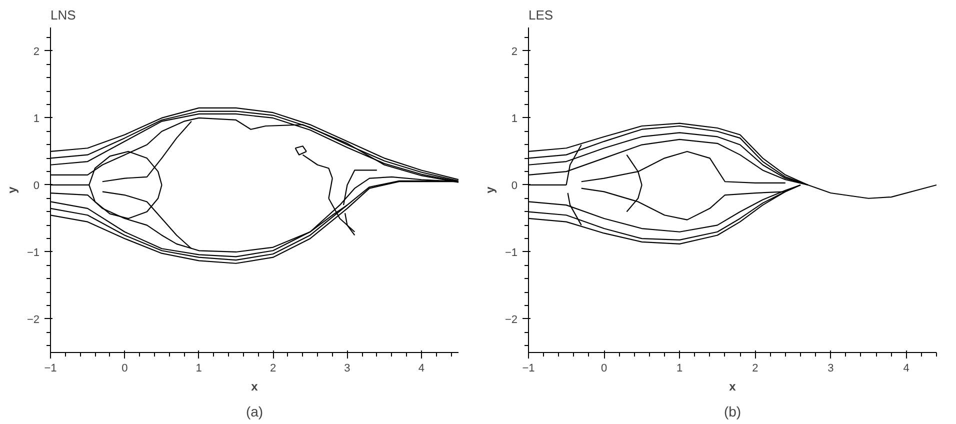  Describe the element at coordinates (541, 15) in the screenshot. I see `chart-title: LES` at that location.